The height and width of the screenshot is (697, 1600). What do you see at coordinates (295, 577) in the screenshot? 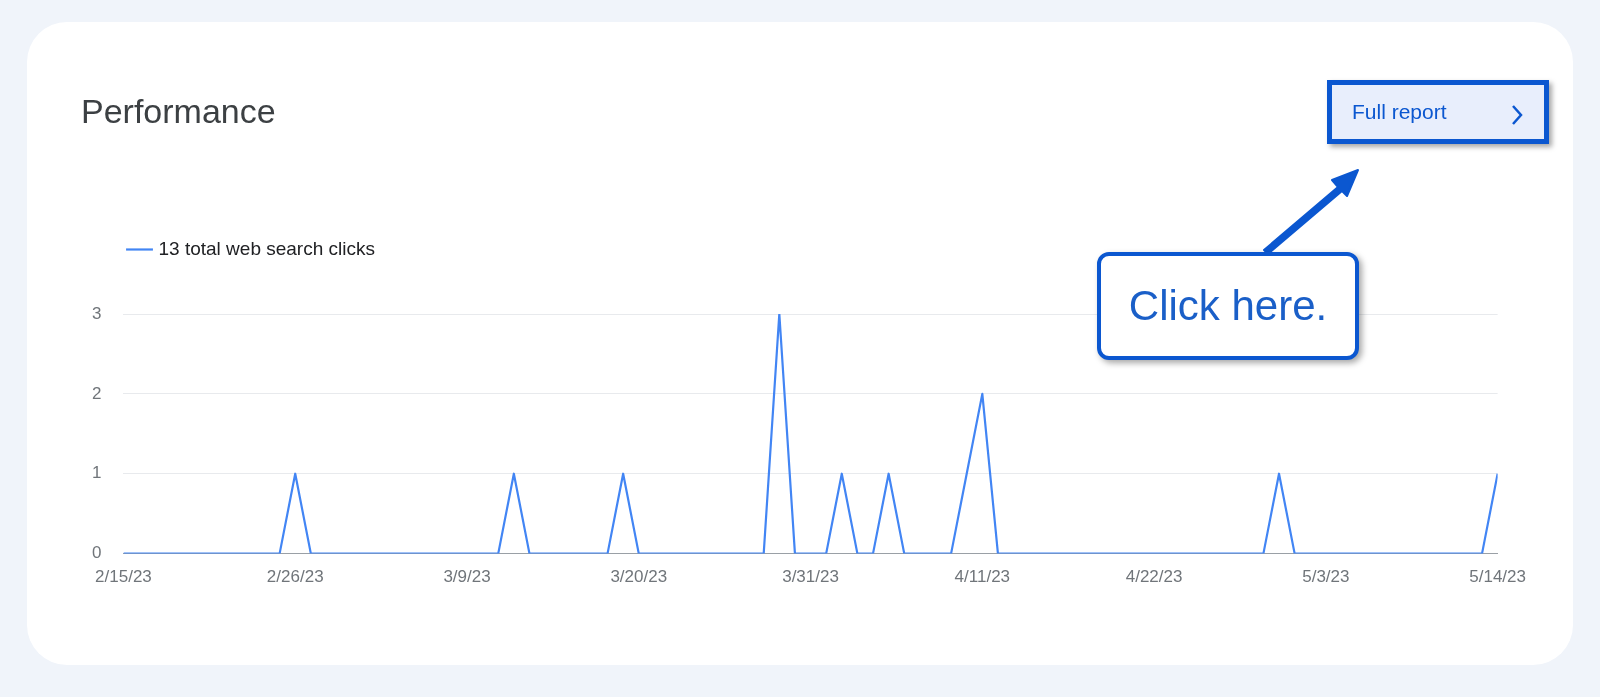
I see `x-tick-label: 2/26/23` at bounding box center [295, 577].